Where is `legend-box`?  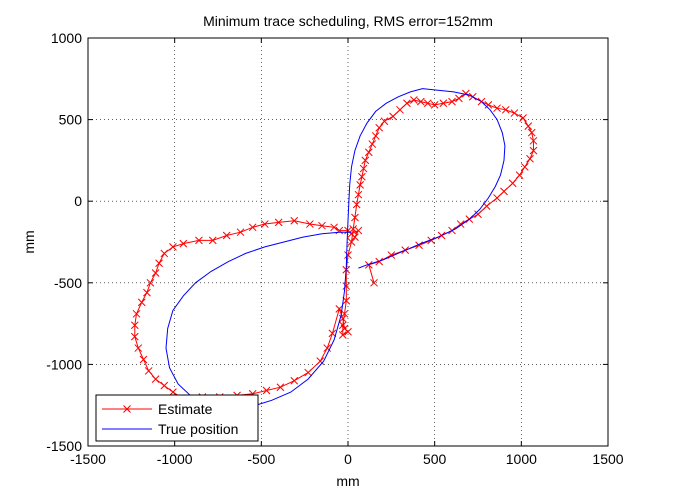
legend-box is located at coordinates (177, 418).